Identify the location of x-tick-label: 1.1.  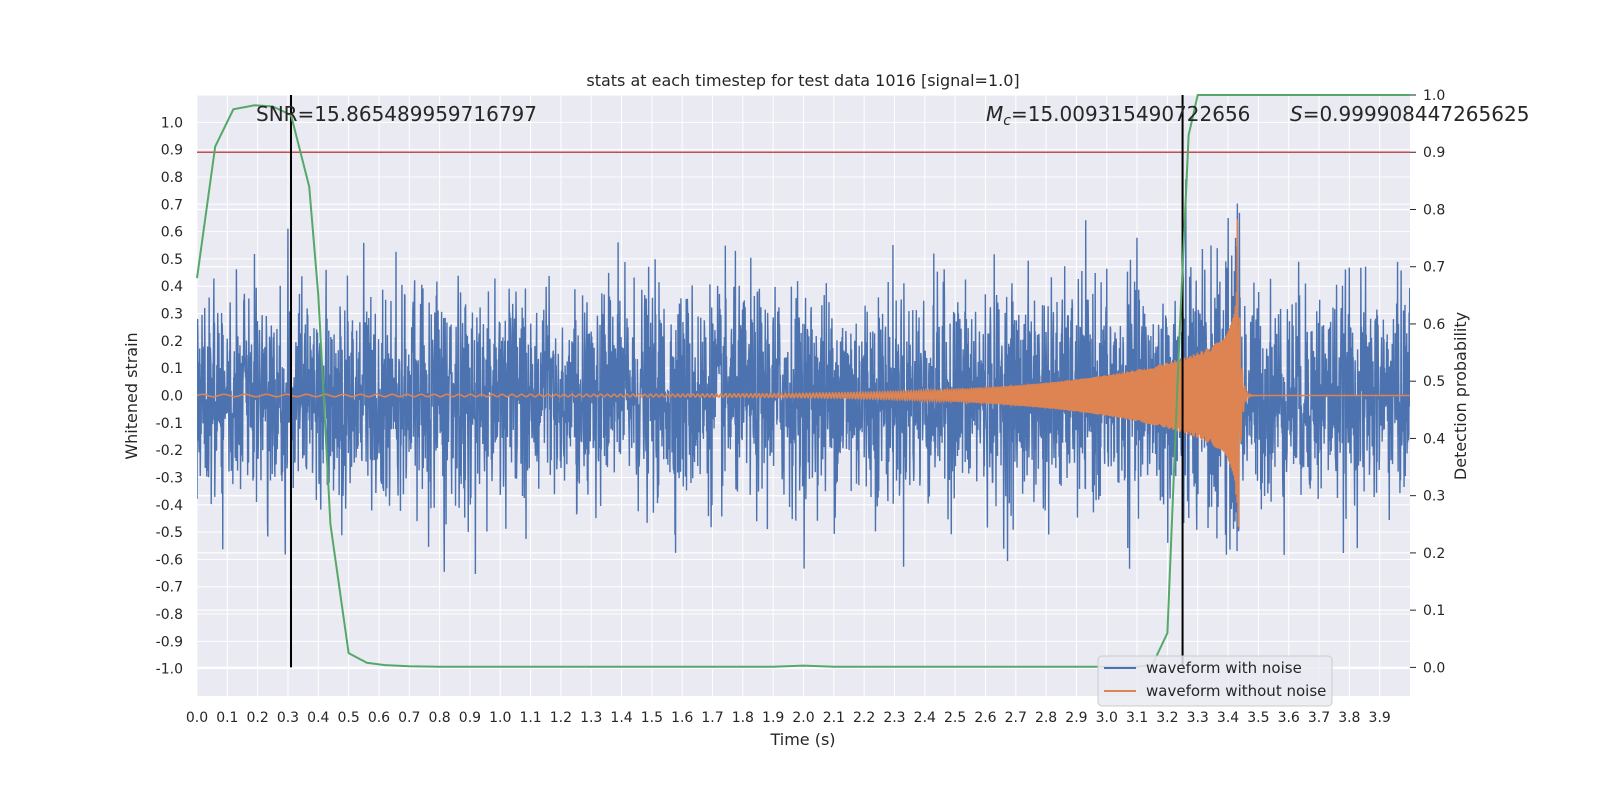
(530, 718).